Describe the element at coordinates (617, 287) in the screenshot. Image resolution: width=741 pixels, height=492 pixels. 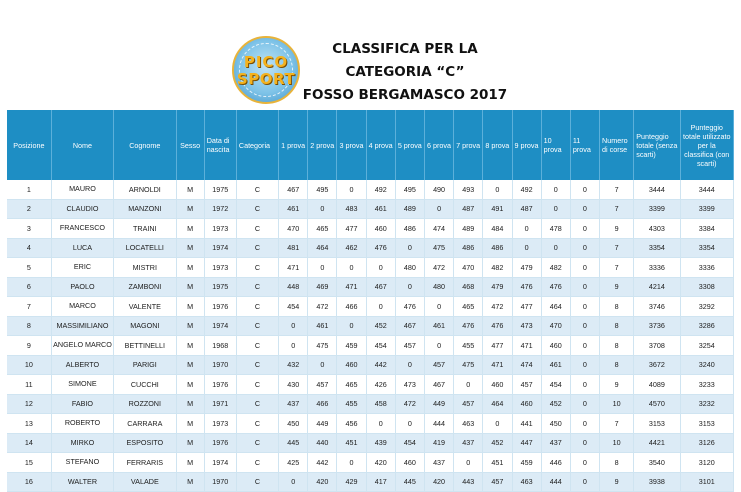
I see `table-cell: 9` at that location.